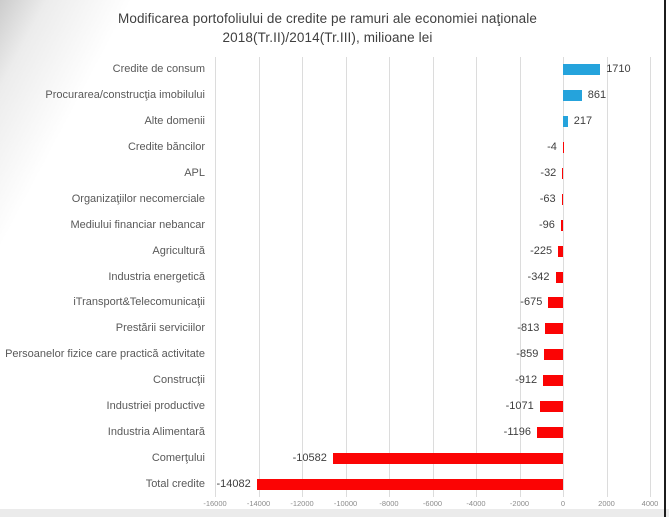 Image resolution: width=669 pixels, height=517 pixels. Describe the element at coordinates (563, 503) in the screenshot. I see `x-tick-label: 0` at that location.